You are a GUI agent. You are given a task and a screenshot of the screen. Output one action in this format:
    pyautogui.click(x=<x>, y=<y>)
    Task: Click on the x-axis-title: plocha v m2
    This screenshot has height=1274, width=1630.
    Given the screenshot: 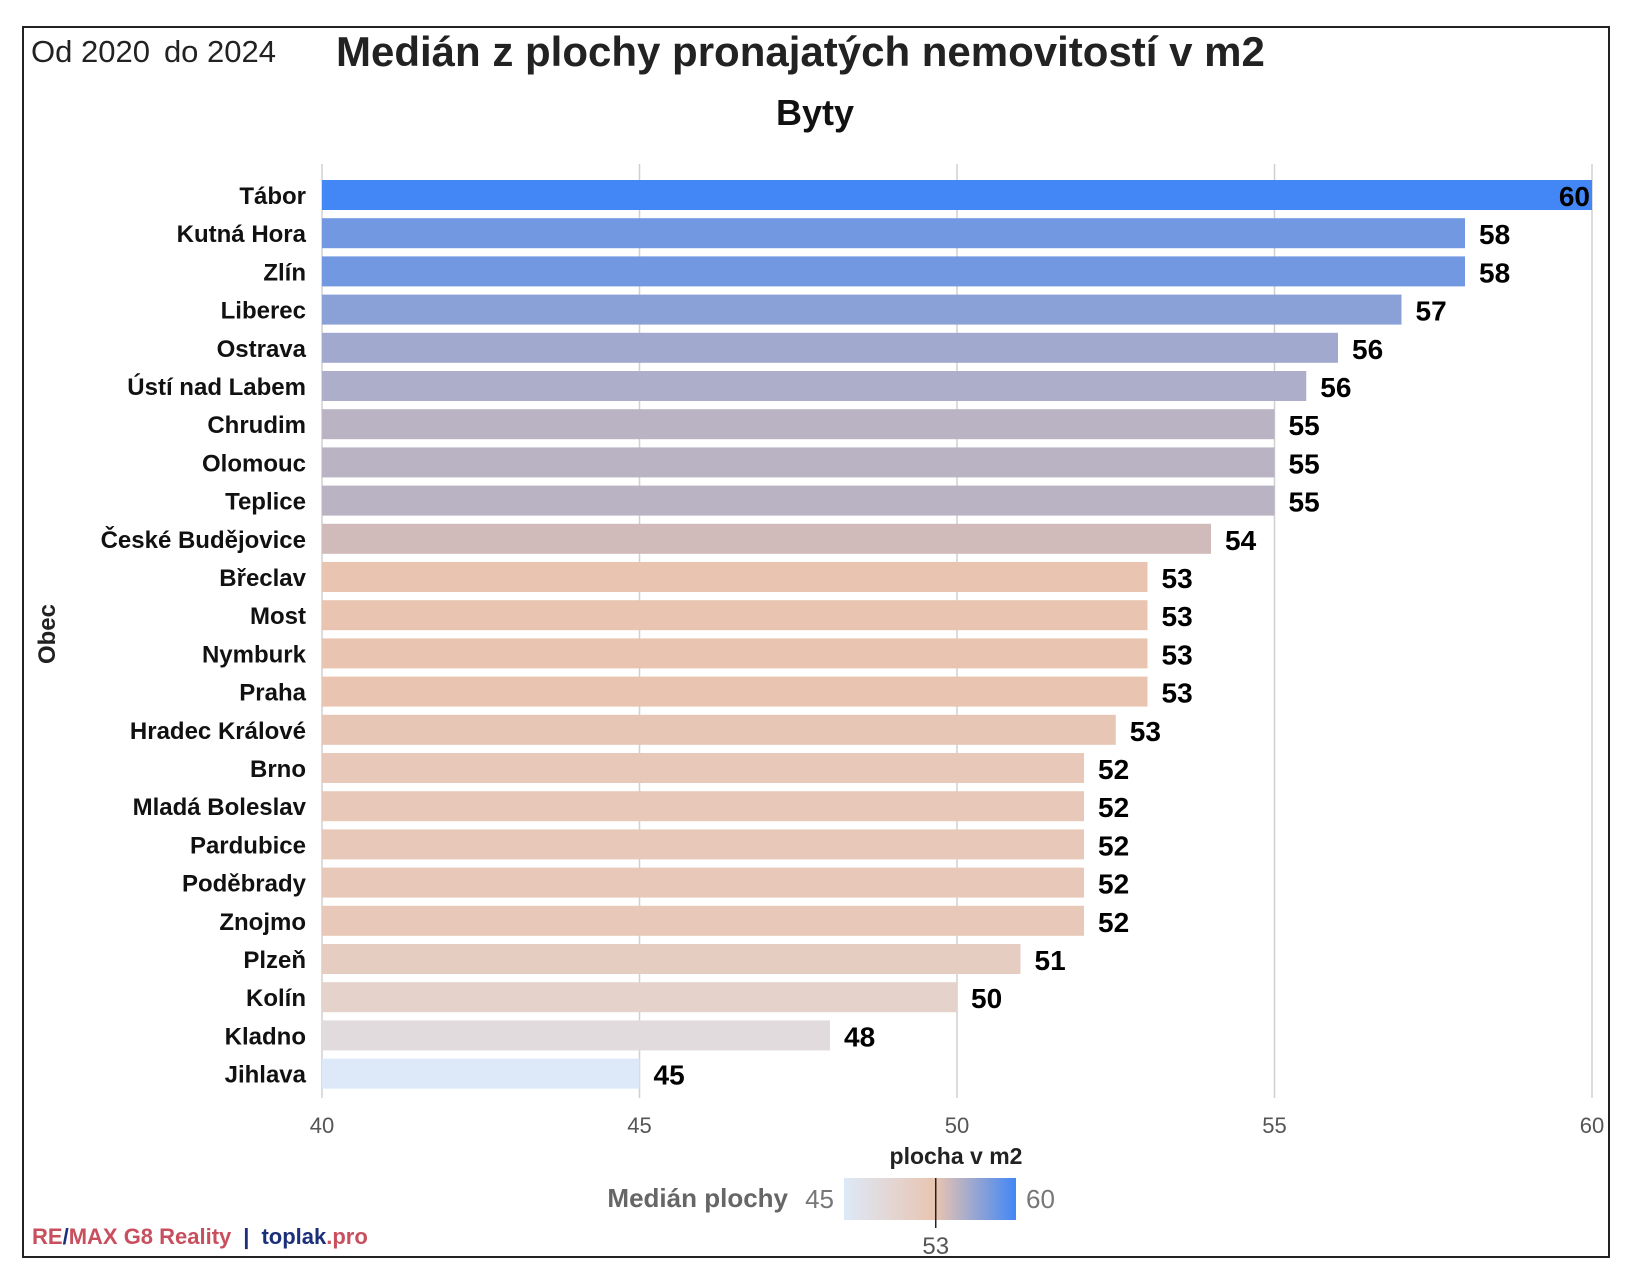 What is the action you would take?
    pyautogui.click(x=956, y=1156)
    